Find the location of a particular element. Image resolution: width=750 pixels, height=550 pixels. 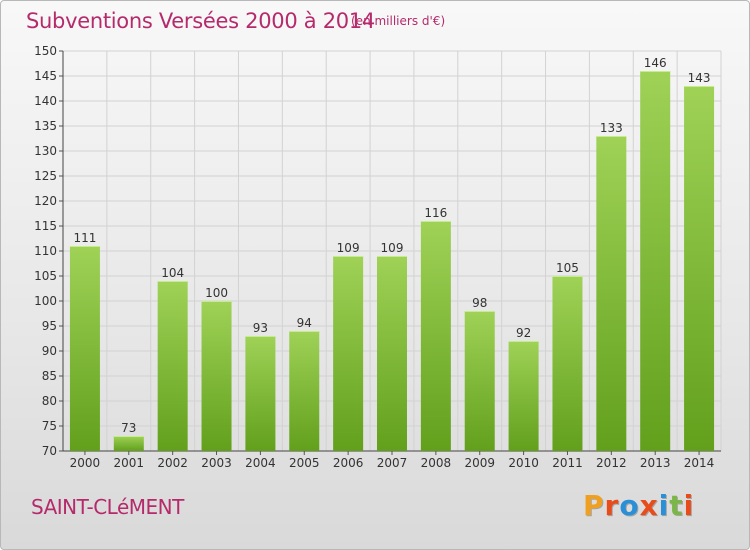

bar-2007 is located at coordinates (392, 353).